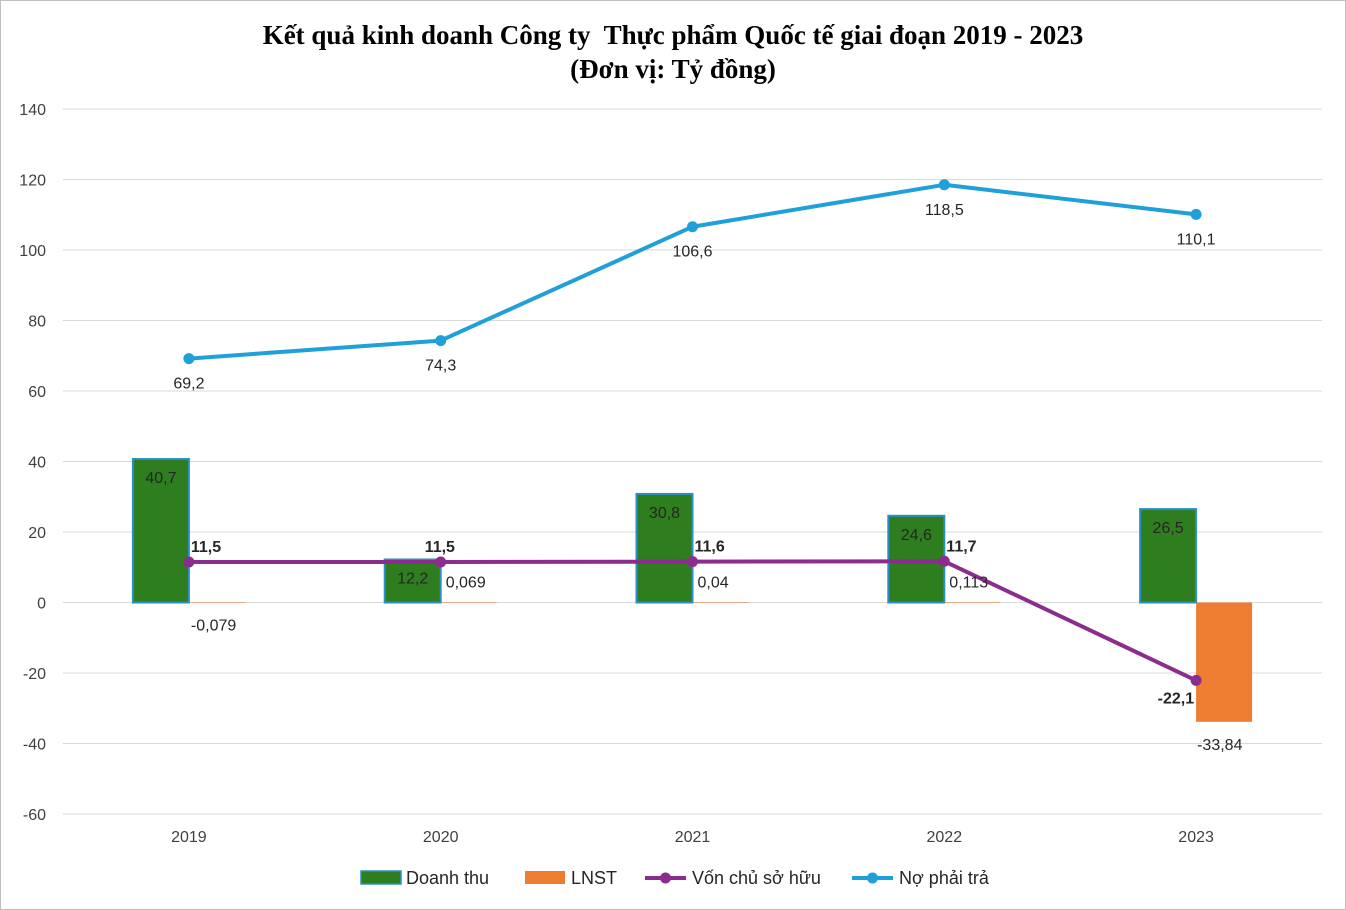 Image resolution: width=1346 pixels, height=910 pixels. Describe the element at coordinates (34, 815) in the screenshot. I see `y-tick-label: -60` at that location.